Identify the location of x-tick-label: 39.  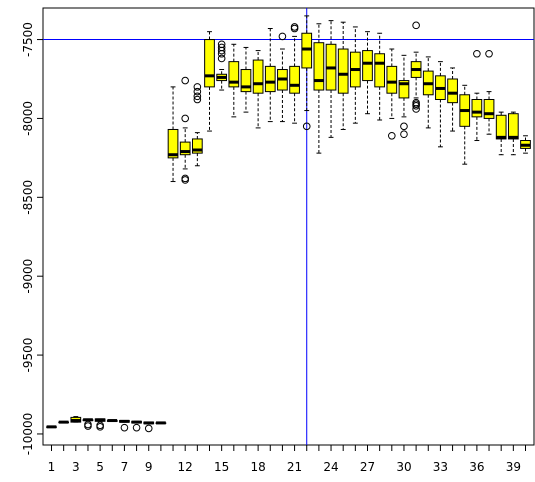
(513, 467).